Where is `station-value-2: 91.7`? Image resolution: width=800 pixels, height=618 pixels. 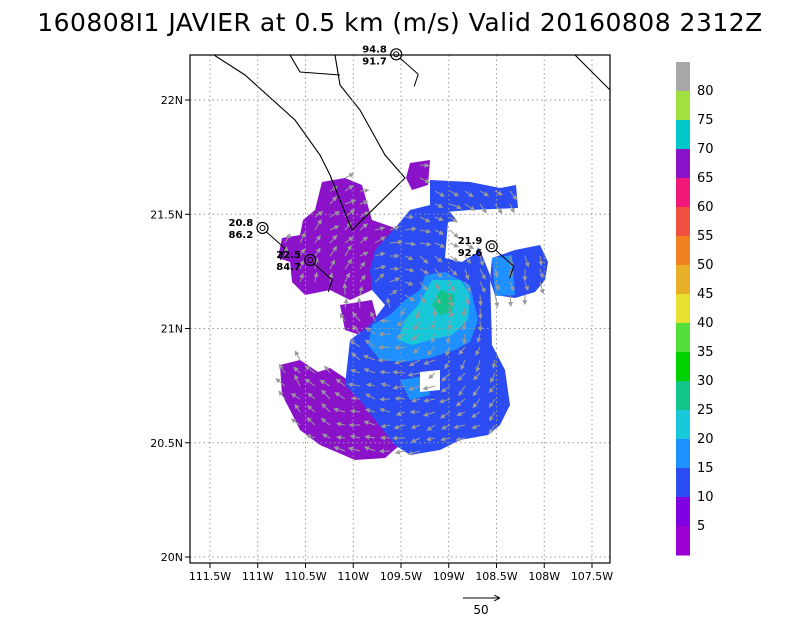
station-value-2: 91.7 is located at coordinates (374, 61).